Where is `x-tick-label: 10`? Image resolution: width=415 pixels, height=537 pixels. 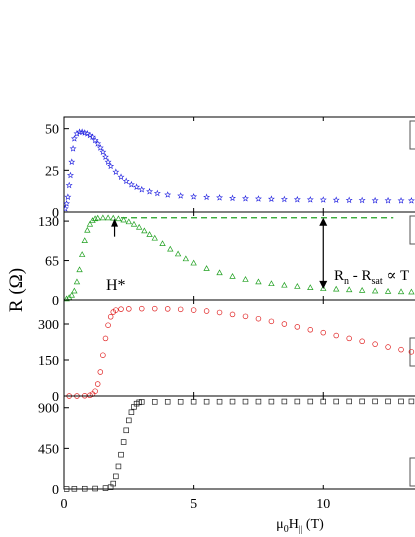
x-tick-label: 10 is located at coordinates (323, 504).